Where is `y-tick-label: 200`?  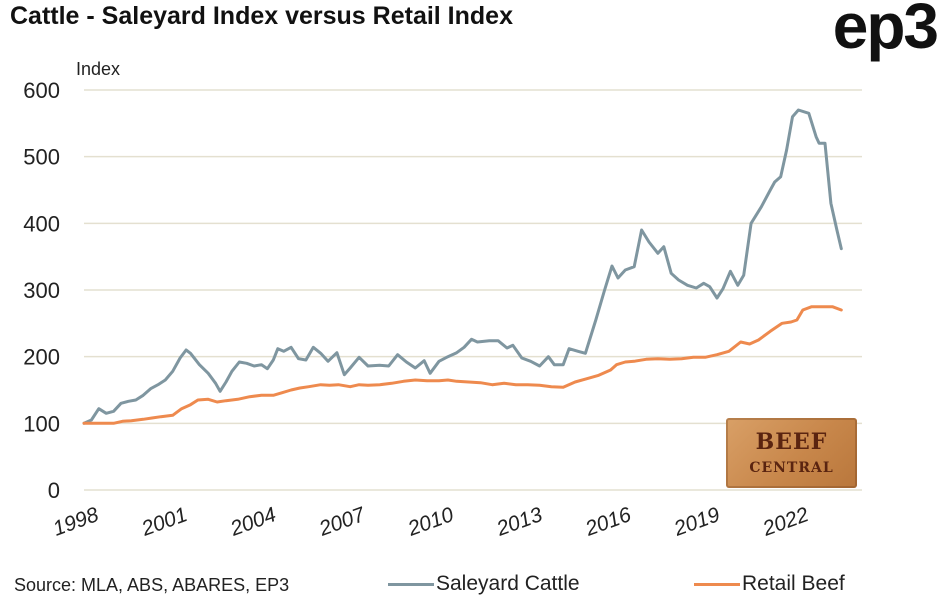
y-tick-label: 200 is located at coordinates (41, 357).